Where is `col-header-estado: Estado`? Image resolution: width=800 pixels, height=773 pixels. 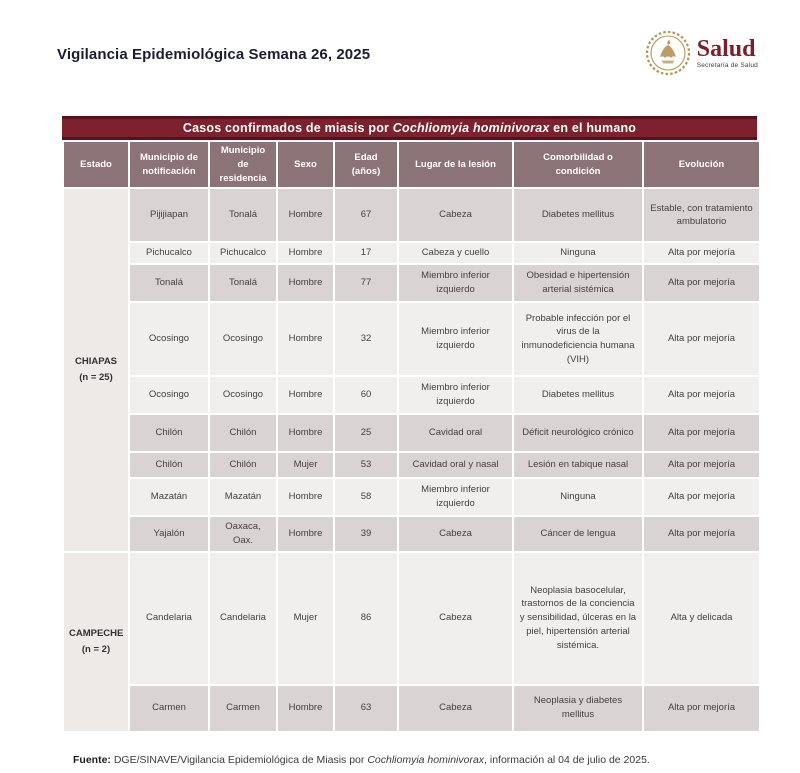
col-header-estado: Estado is located at coordinates (96, 165).